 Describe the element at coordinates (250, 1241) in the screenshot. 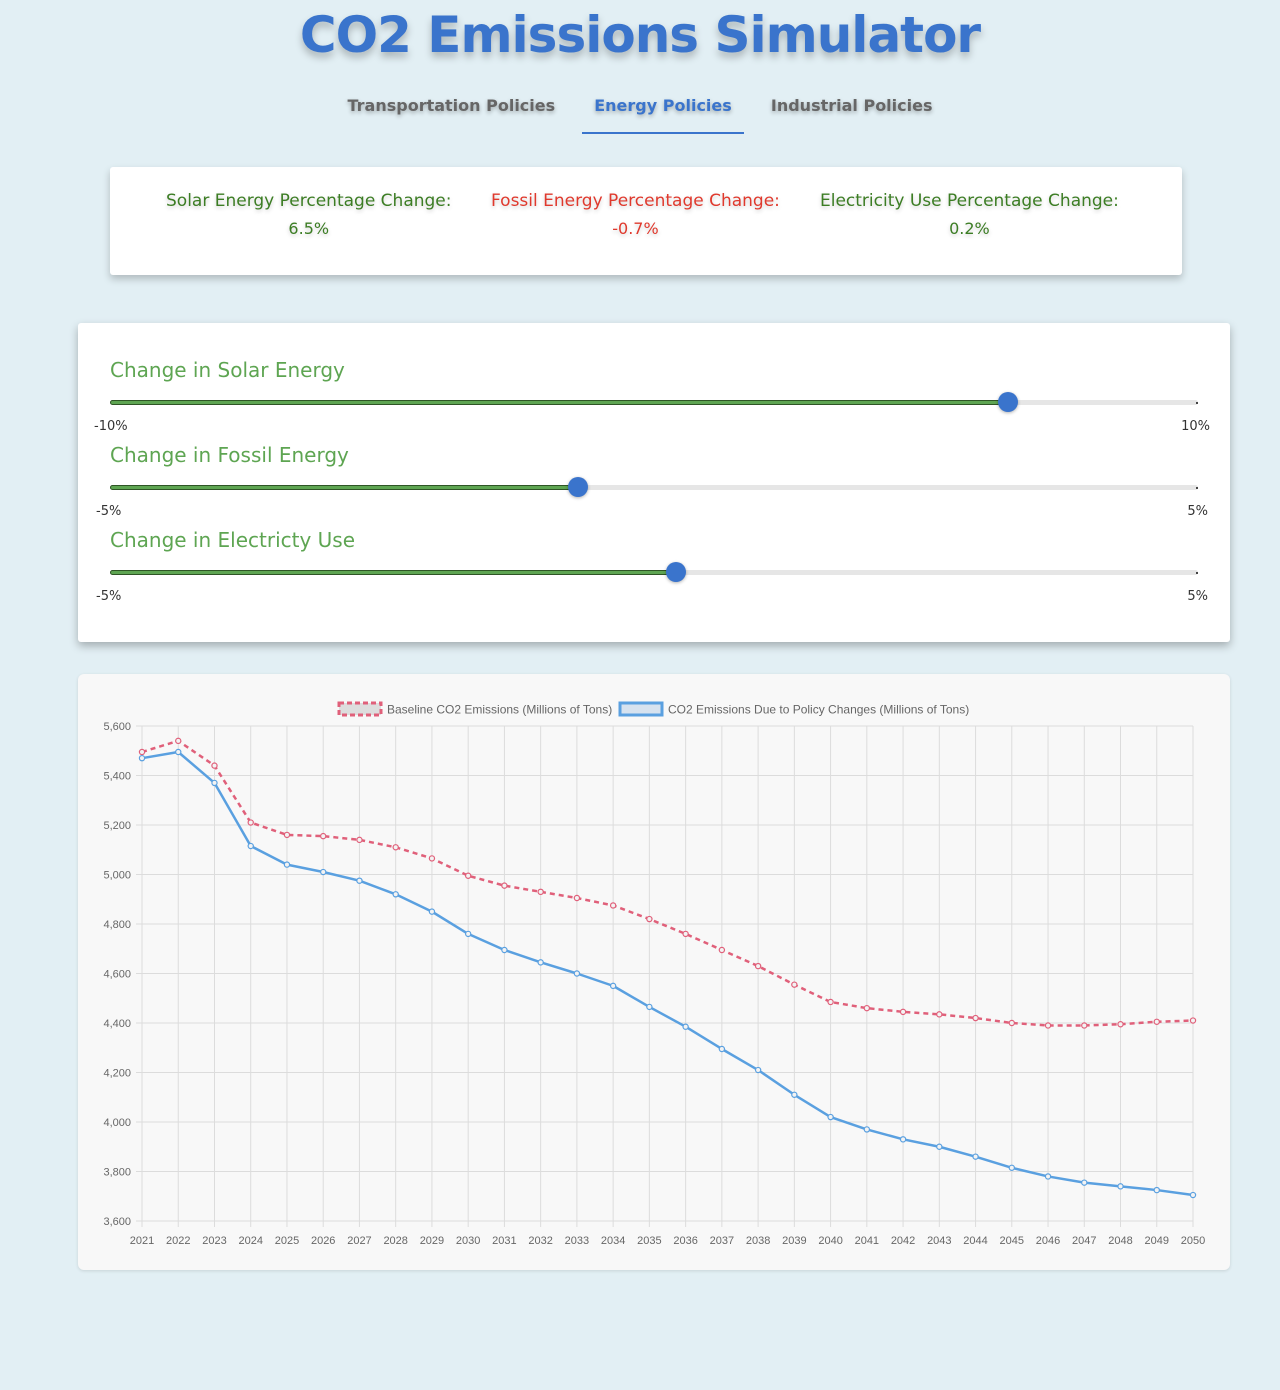

I see `x-tick-label: 2024` at that location.